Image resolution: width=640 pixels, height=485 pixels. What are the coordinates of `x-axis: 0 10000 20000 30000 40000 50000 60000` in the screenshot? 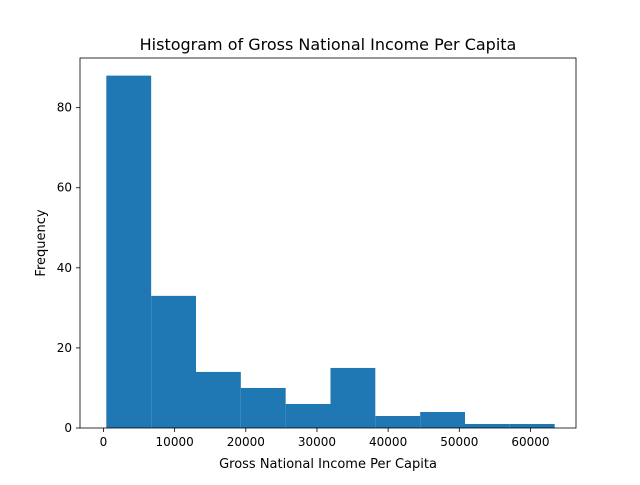 It's located at (325, 438).